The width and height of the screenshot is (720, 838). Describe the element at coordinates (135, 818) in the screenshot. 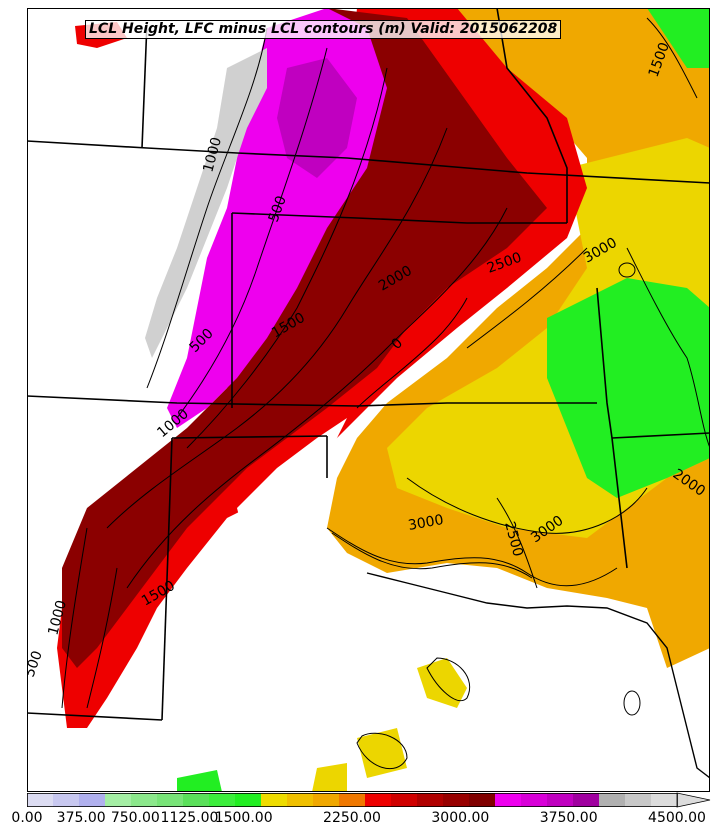

I see `colorbar-tick-label: 750.00` at that location.